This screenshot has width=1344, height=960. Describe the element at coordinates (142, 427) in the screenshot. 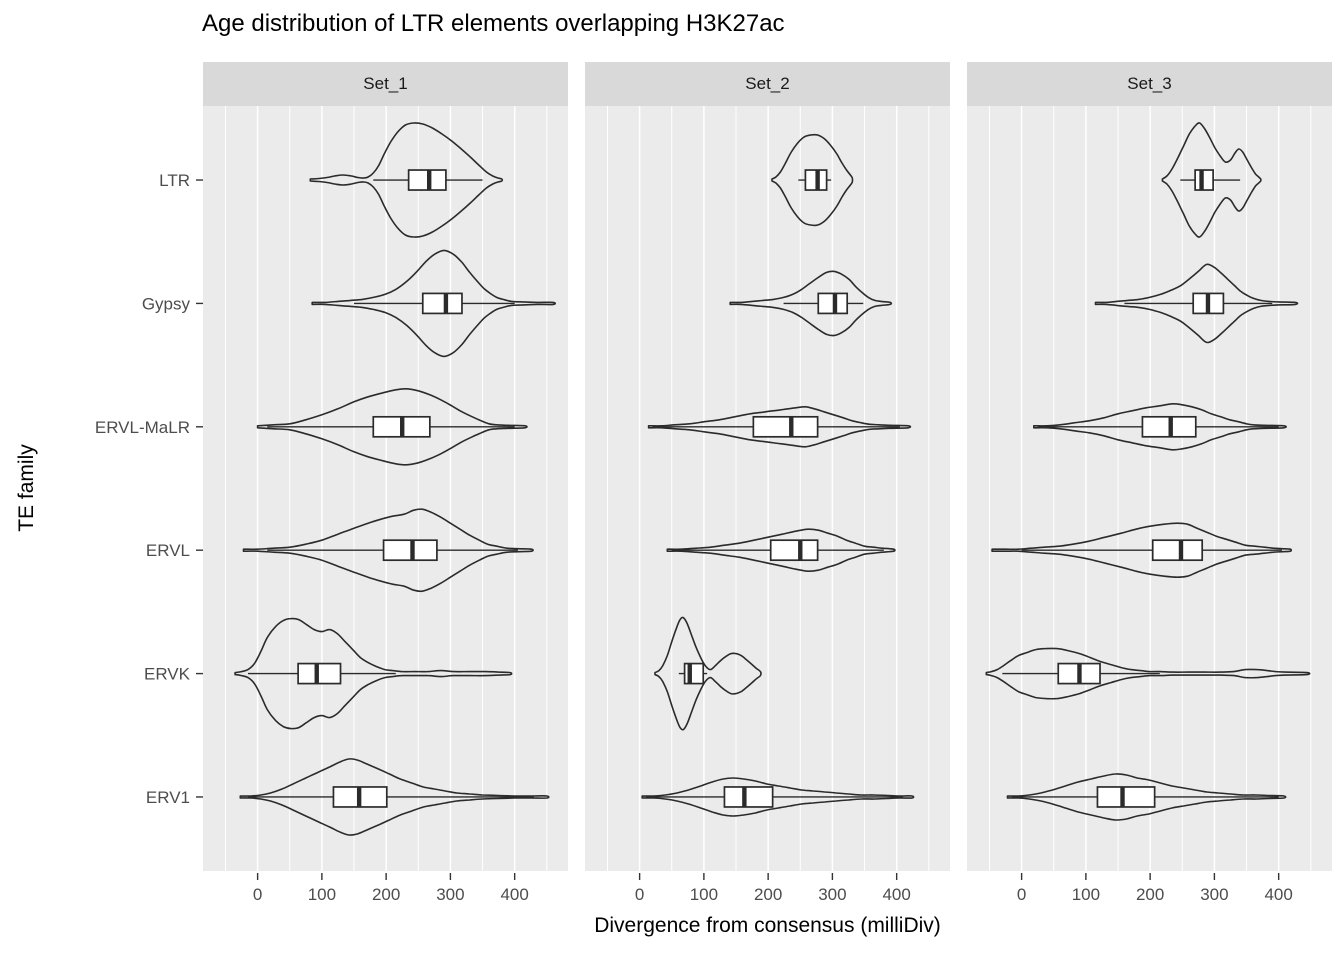

I see `y-tick-label: ERVL-MaLR` at that location.